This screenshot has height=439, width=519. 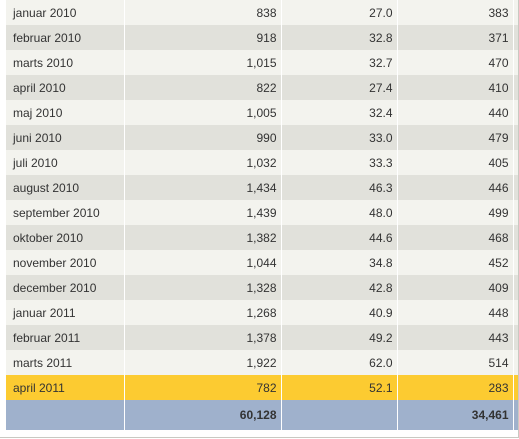 What do you see at coordinates (203, 37) in the screenshot?
I see `value-cell-a: 918` at bounding box center [203, 37].